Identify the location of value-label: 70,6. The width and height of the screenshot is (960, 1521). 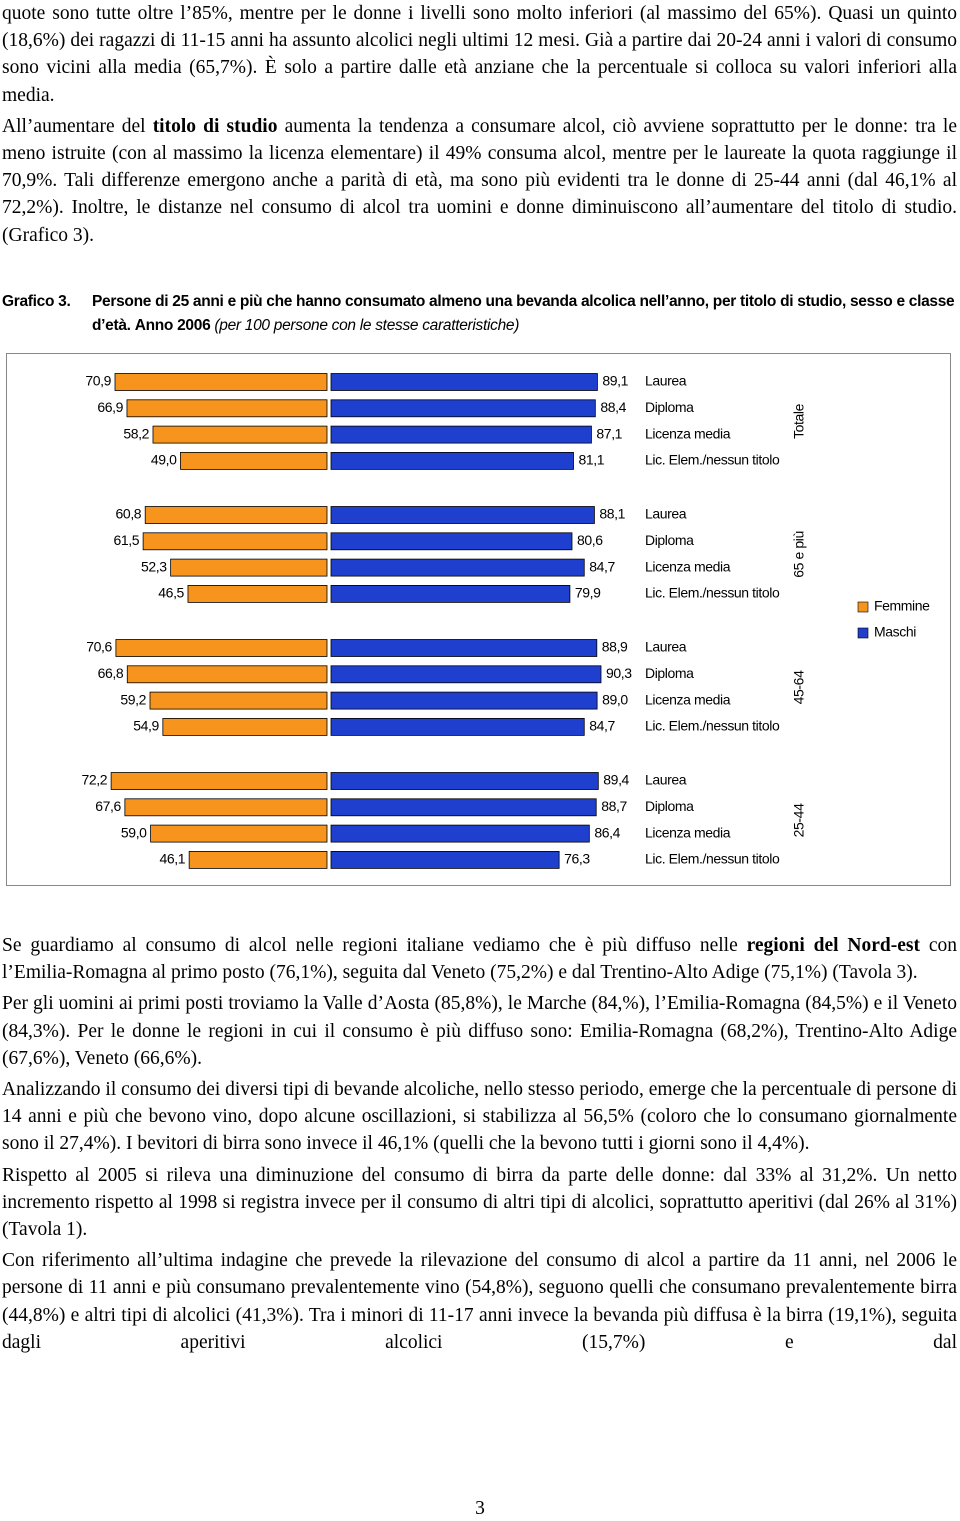
(99, 647).